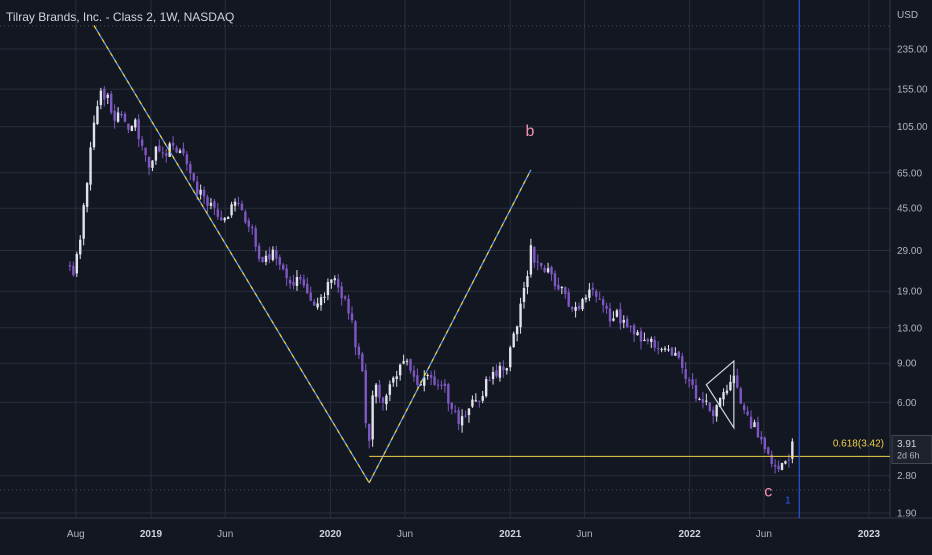 This screenshot has height=555, width=932. What do you see at coordinates (909, 328) in the screenshot?
I see `y-tick-label: 13.00` at bounding box center [909, 328].